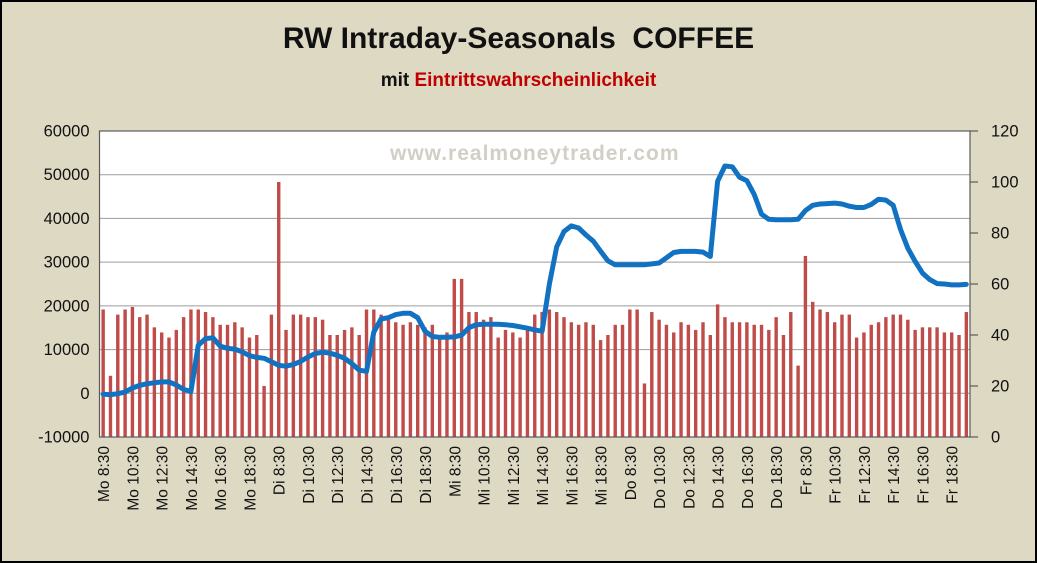 This screenshot has height=563, width=1037. I want to click on x-tick-label: Do 18:30, so click(777, 477).